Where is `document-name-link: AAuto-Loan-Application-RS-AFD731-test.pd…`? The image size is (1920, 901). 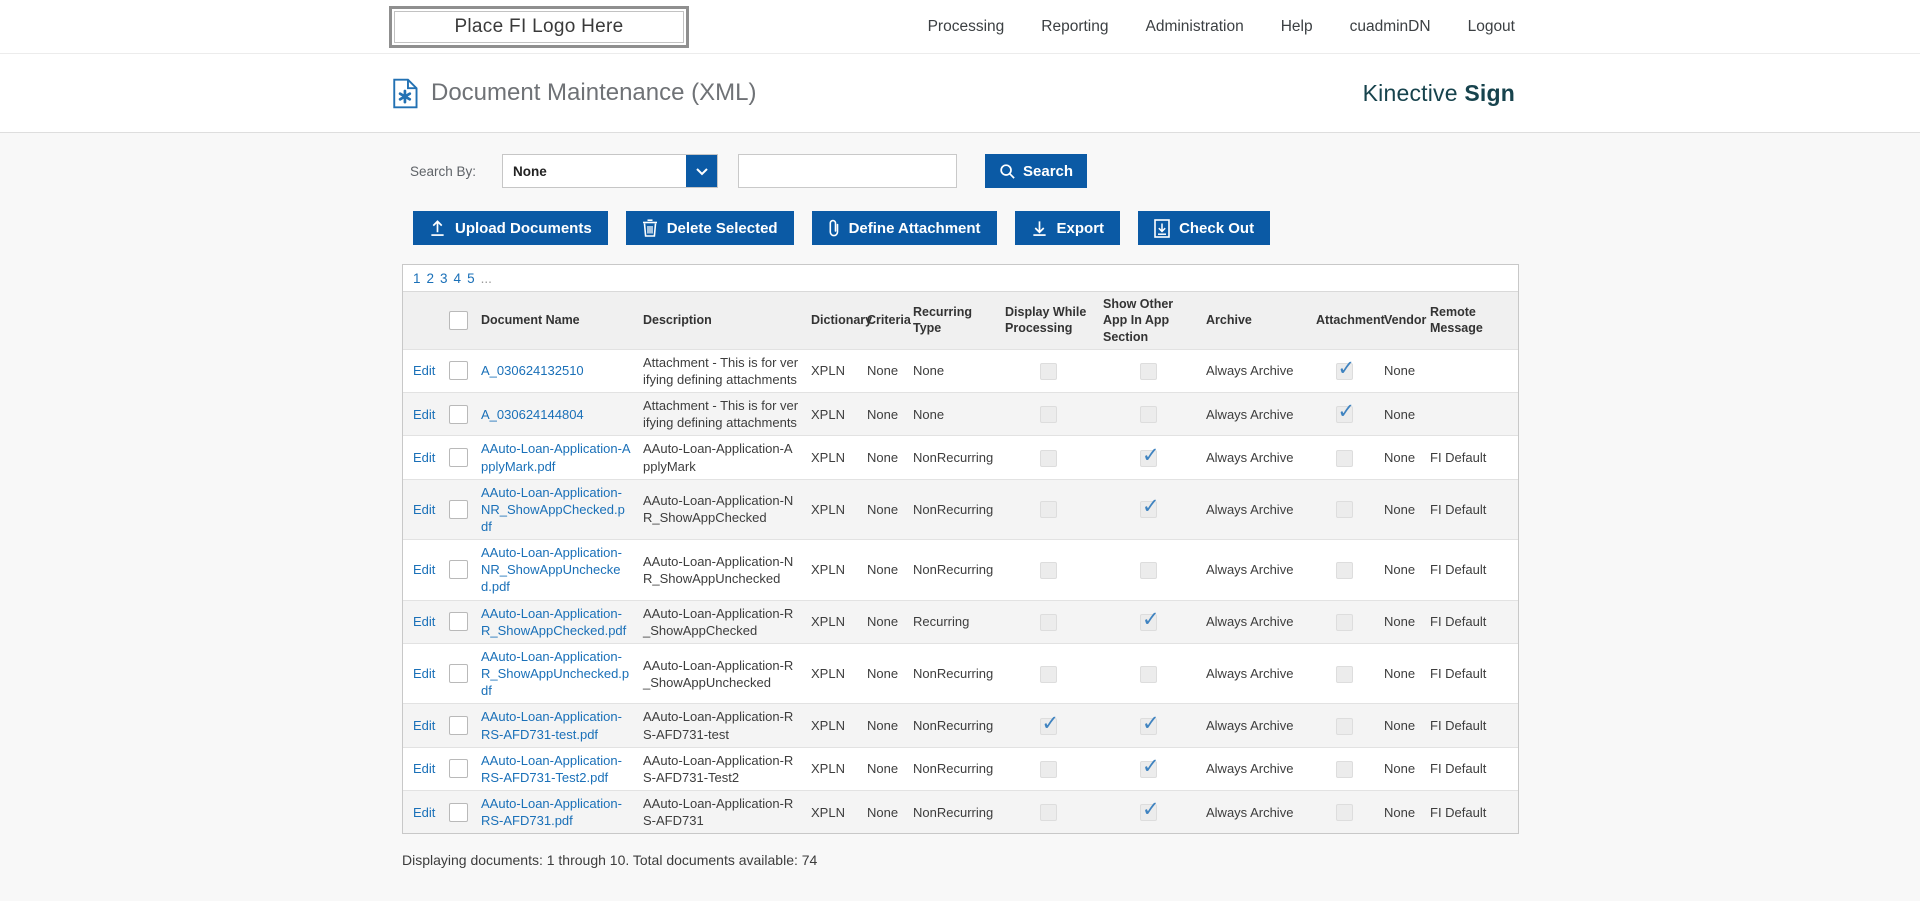 document-name-link: AAuto-Loan-Application-RS-AFD731-test.pd… is located at coordinates (551, 725).